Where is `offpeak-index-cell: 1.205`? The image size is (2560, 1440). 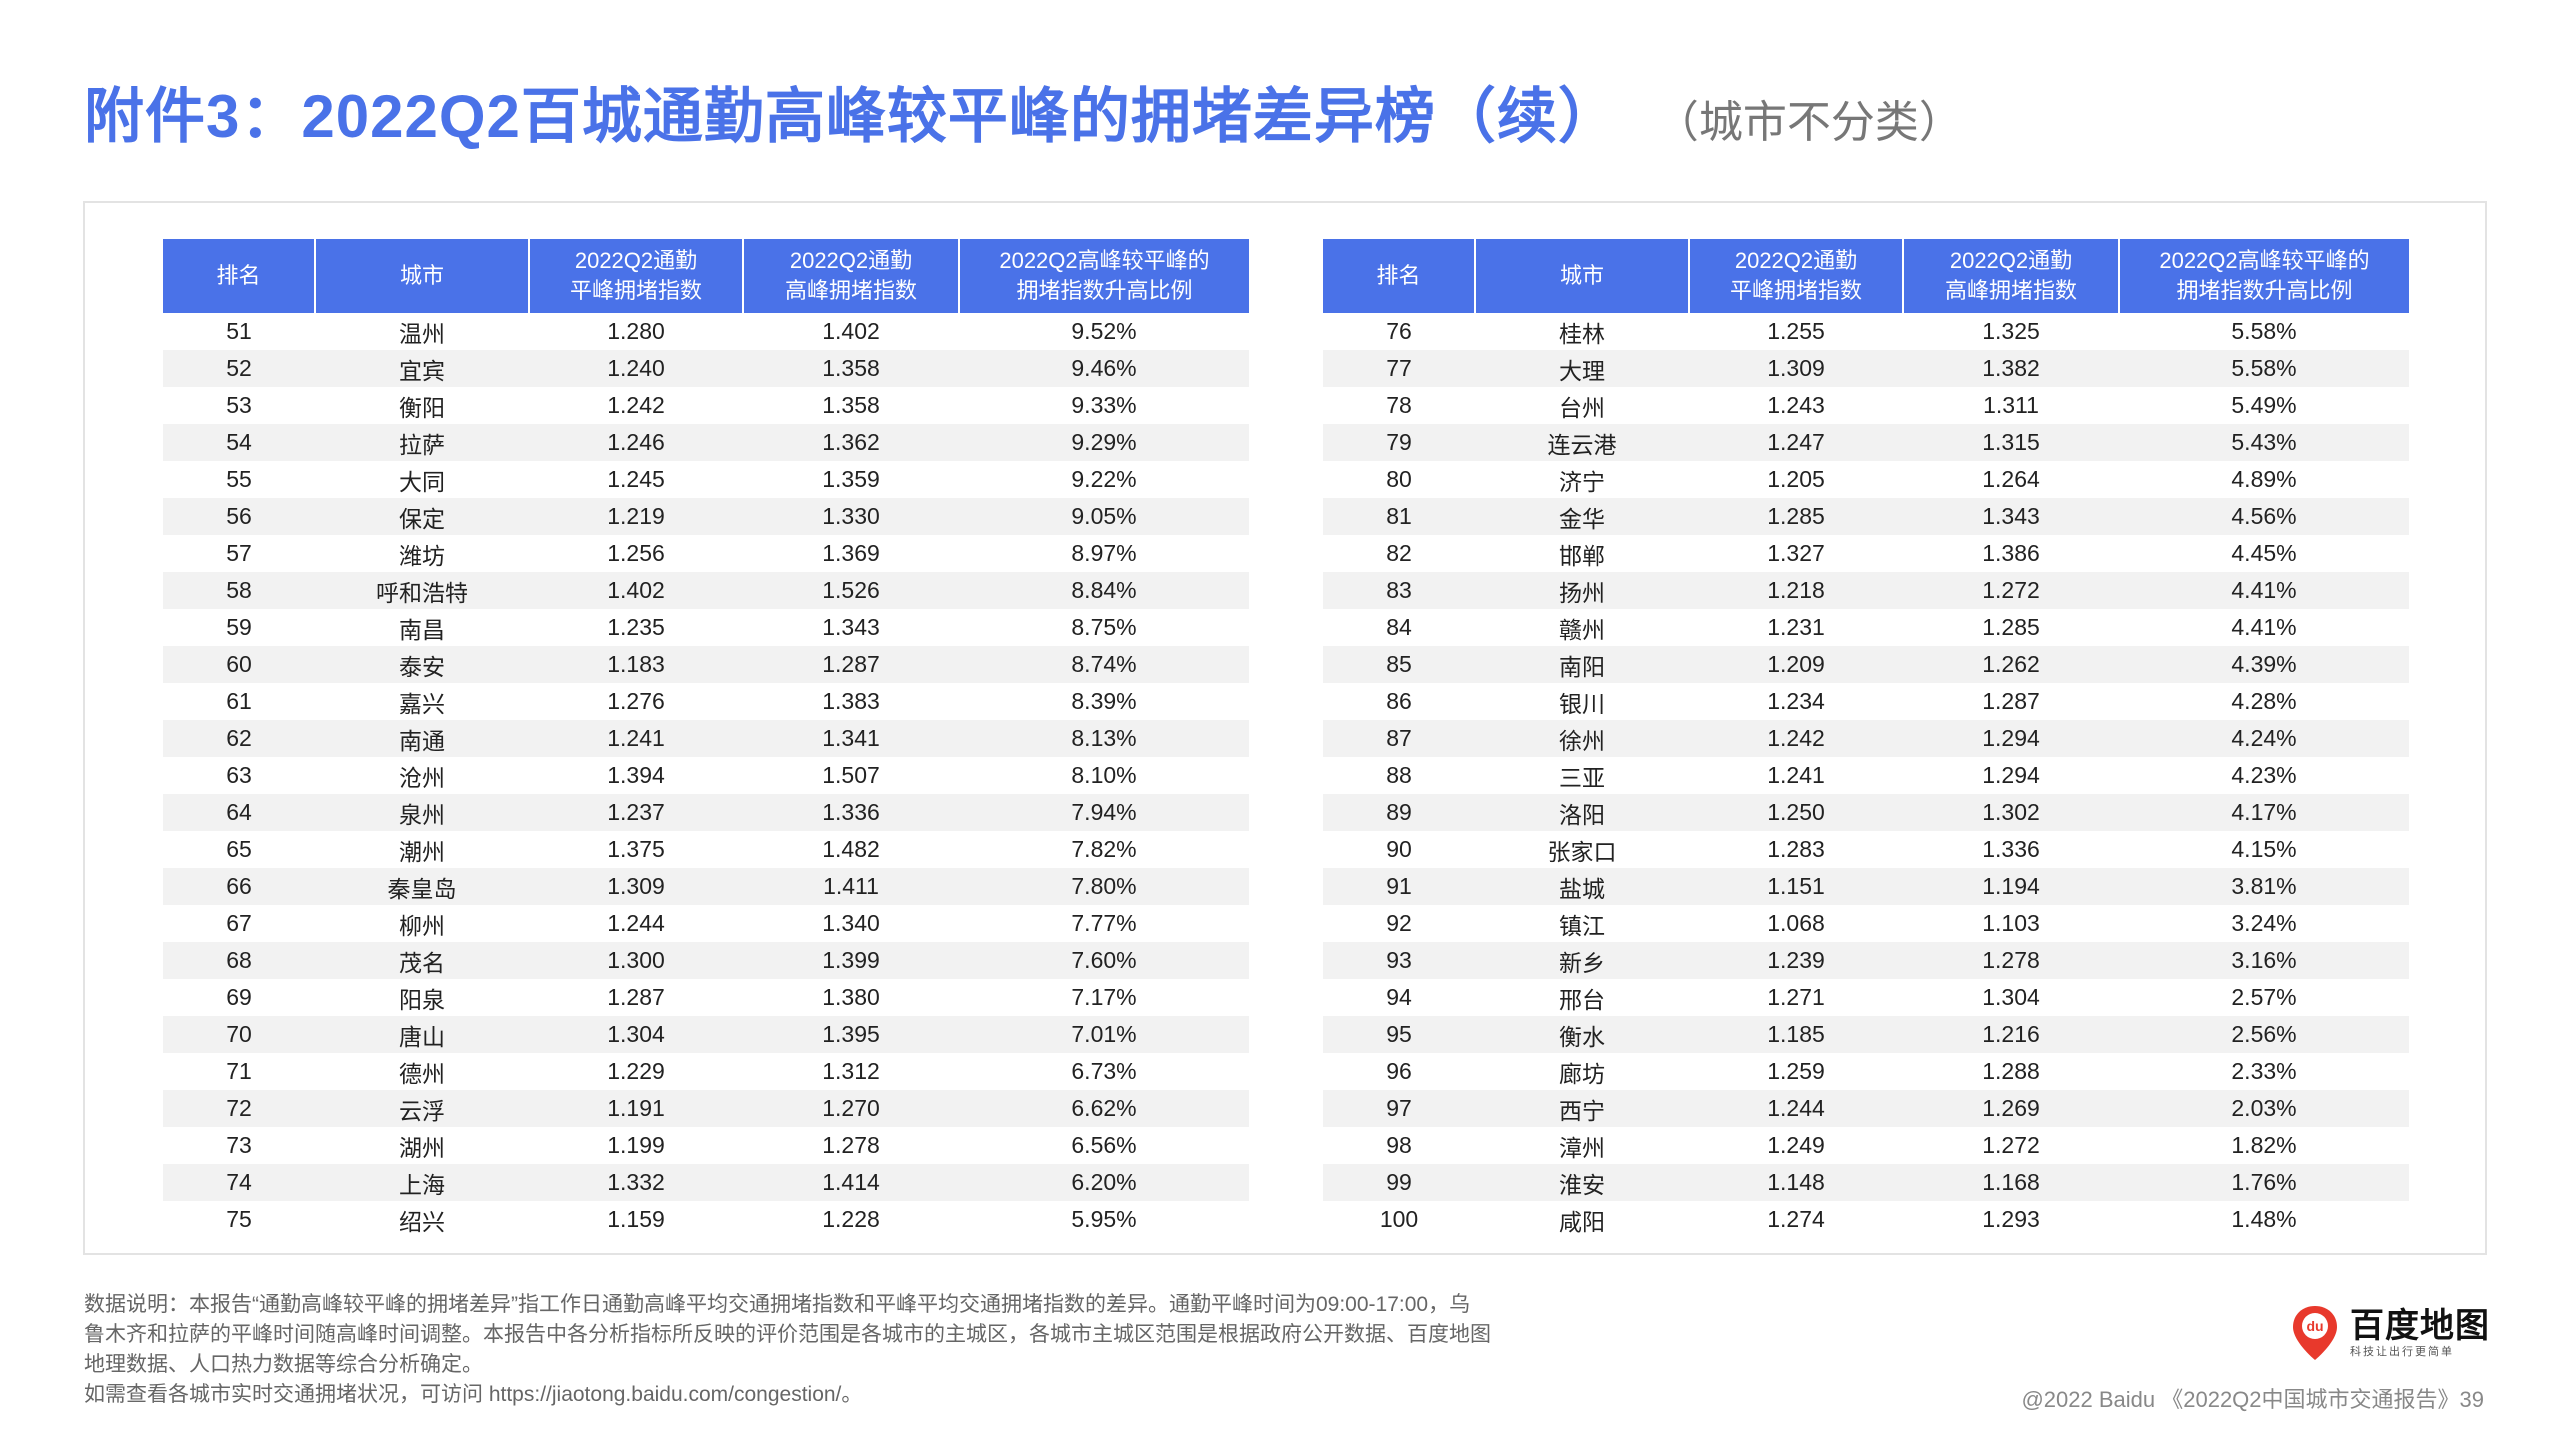
offpeak-index-cell: 1.205 is located at coordinates (1796, 479).